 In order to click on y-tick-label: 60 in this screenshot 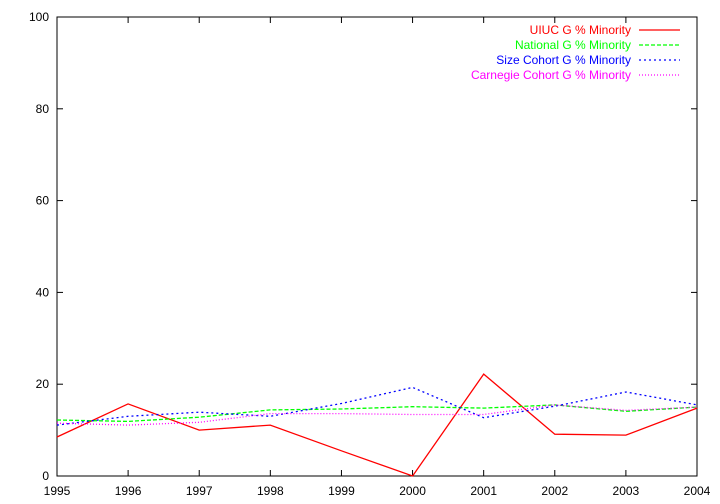, I will do `click(43, 201)`.